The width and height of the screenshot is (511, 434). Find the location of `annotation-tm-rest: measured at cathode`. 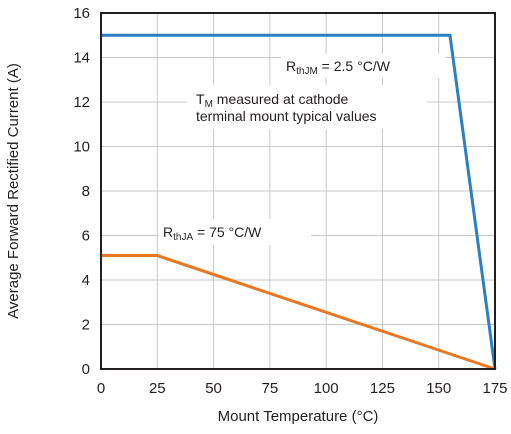

annotation-tm-rest: measured at cathode is located at coordinates (281, 99).